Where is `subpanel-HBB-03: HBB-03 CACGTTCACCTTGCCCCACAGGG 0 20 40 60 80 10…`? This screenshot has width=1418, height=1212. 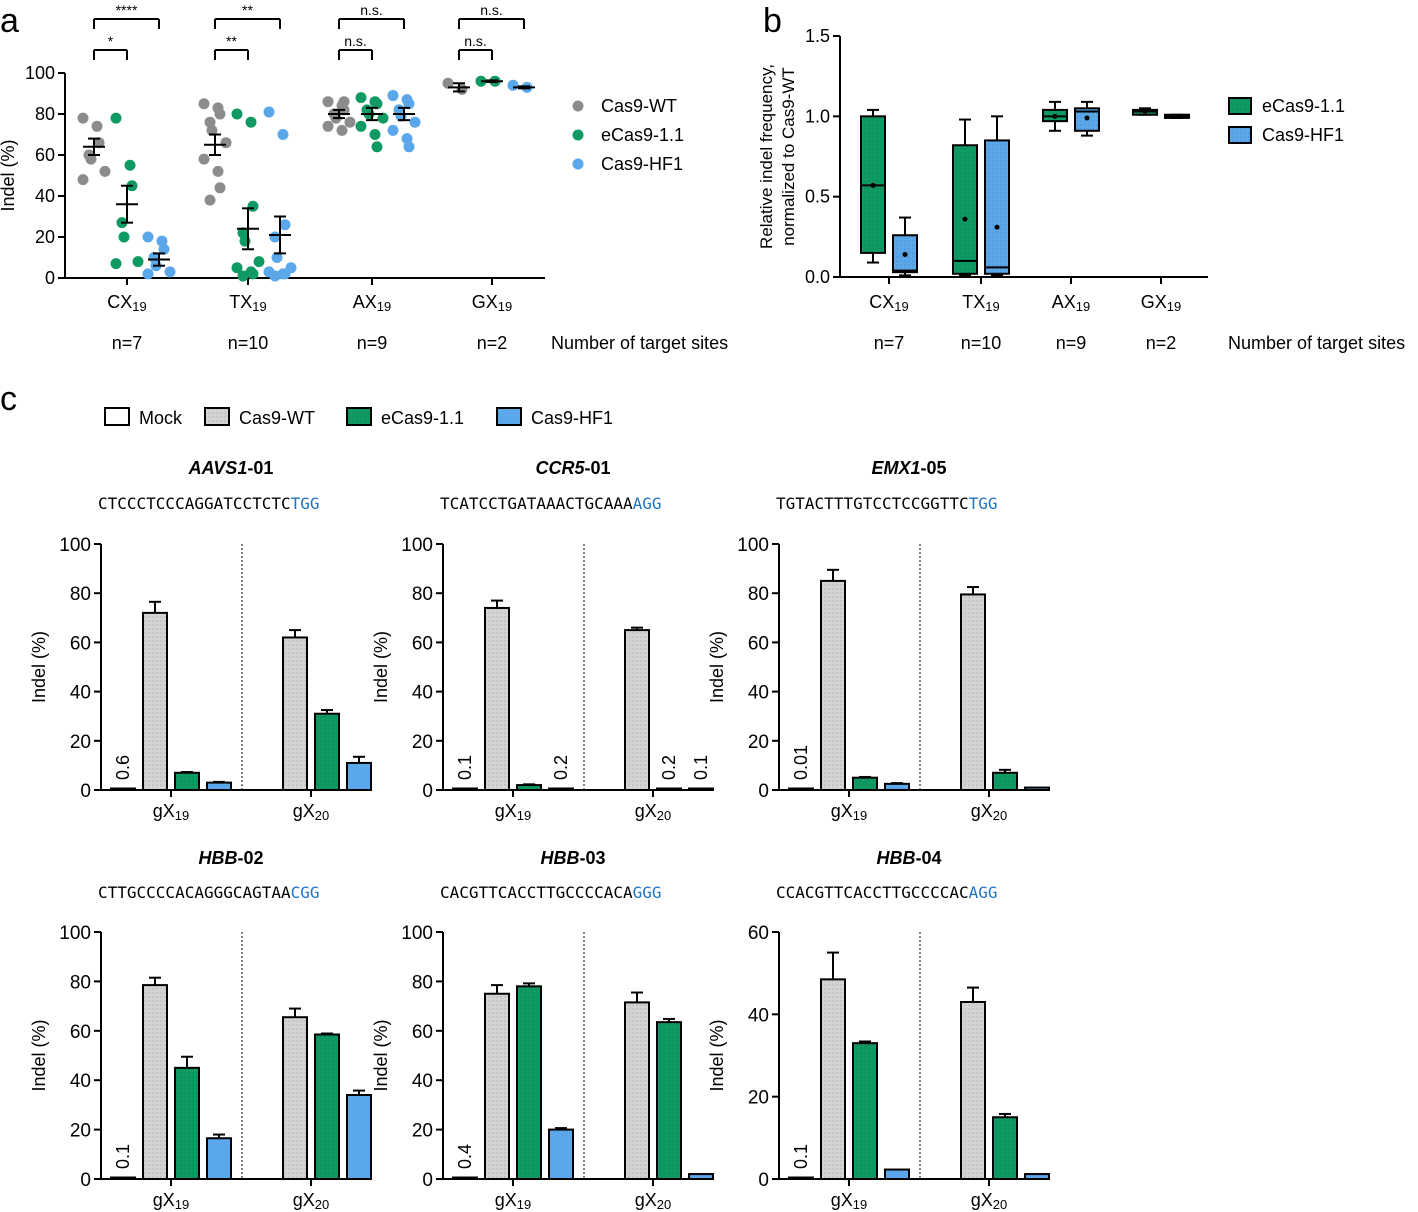
subpanel-HBB-03: HBB-03 CACGTTCACCTTGCCCCACAGGG 0 20 40 60 80 10… is located at coordinates (542, 1030).